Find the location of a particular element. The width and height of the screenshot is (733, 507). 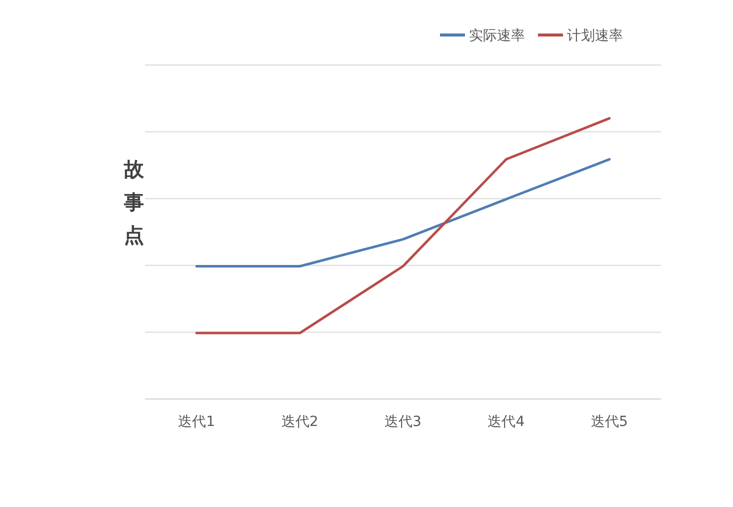

legend-label: 计划速率 is located at coordinates (595, 36).